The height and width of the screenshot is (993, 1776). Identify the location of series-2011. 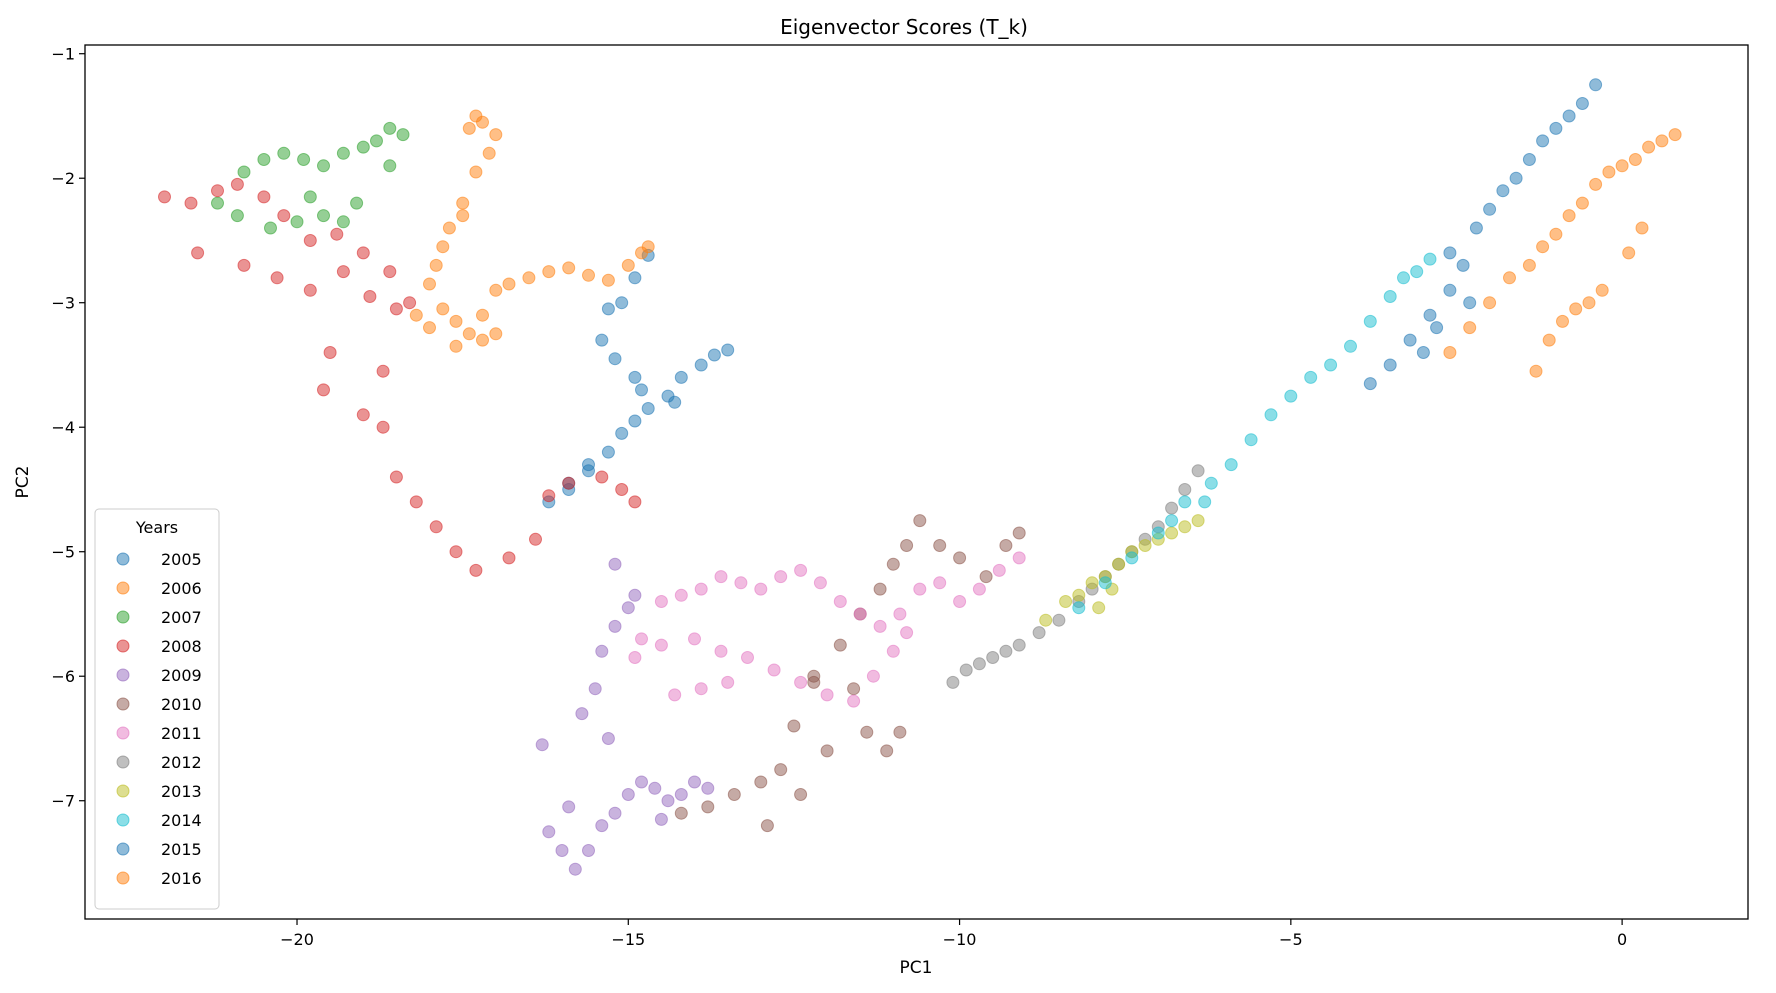
(827, 629).